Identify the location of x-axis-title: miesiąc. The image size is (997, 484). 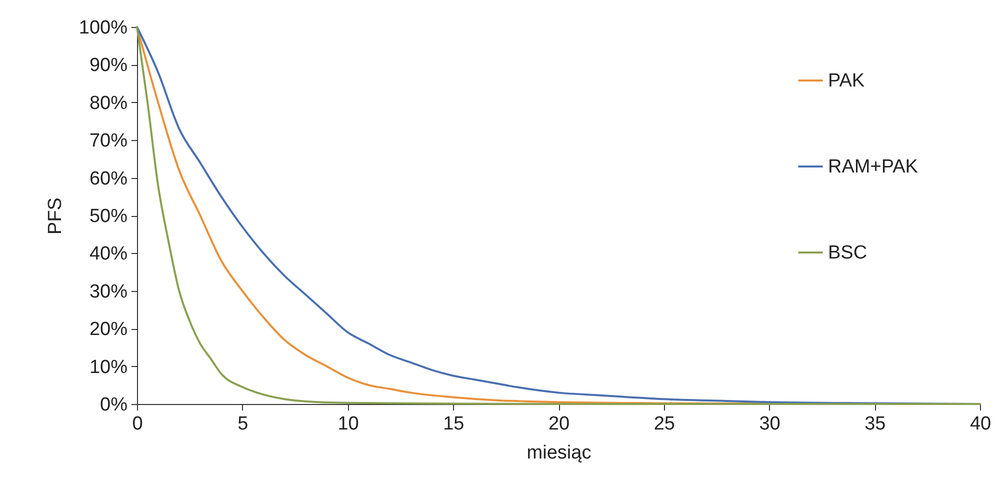
(559, 453).